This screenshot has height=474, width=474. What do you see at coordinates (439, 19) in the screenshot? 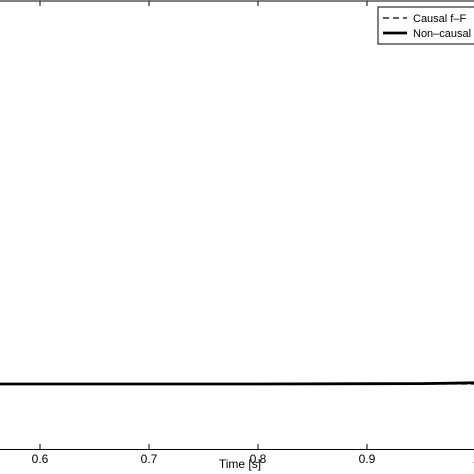
I see `legend-label-0: Causal f–F` at bounding box center [439, 19].